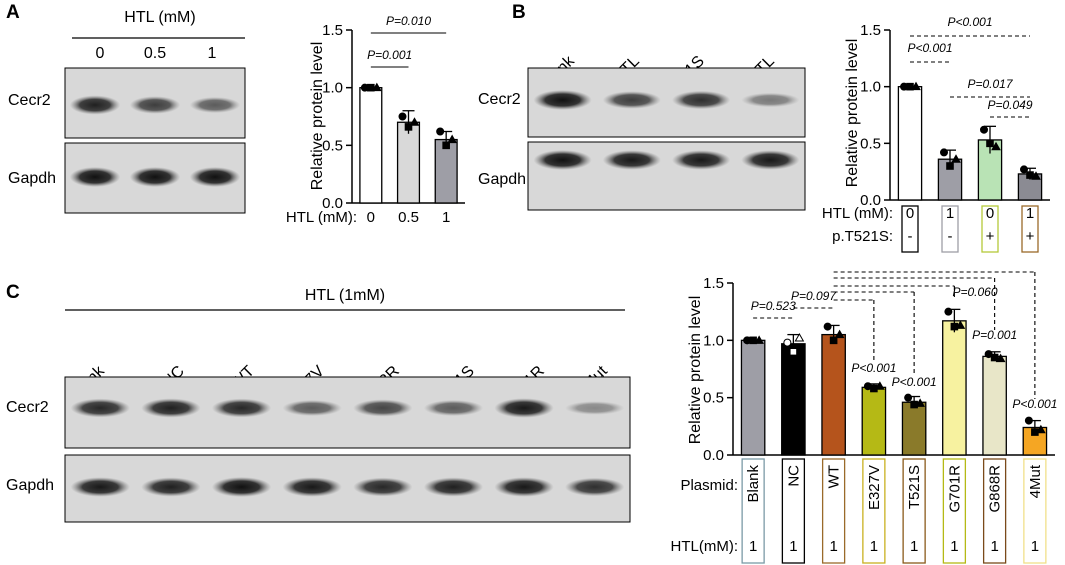 The width and height of the screenshot is (1065, 565). What do you see at coordinates (914, 487) in the screenshot?
I see `x-tick-label: T521S` at bounding box center [914, 487].